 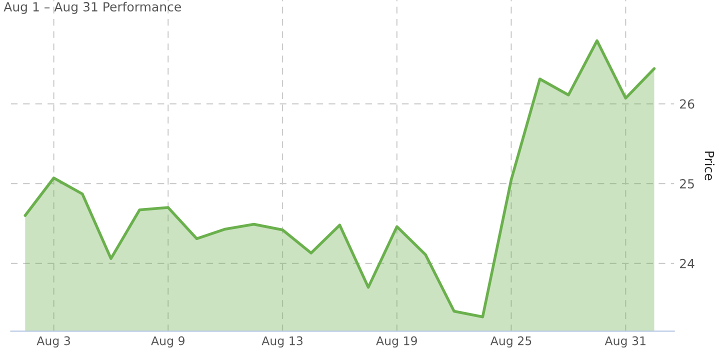 I want to click on x-tick-label: Aug 9, so click(x=167, y=342).